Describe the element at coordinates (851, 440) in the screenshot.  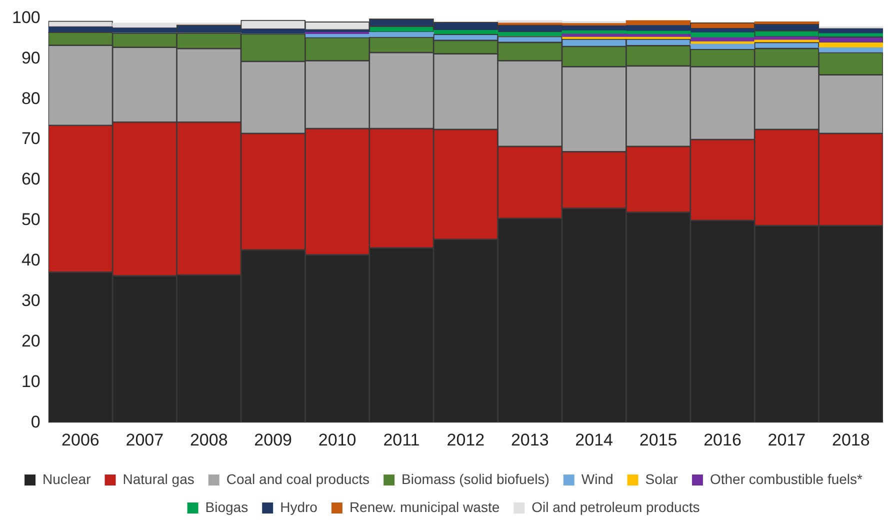
I see `x-tick-label: 2018` at that location.